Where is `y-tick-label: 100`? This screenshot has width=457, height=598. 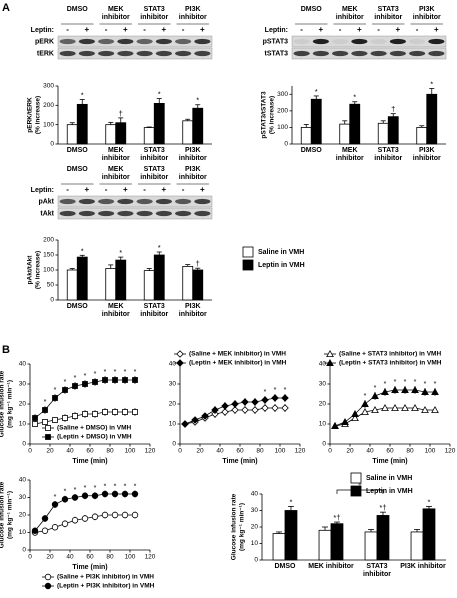 y-tick-label: 100 is located at coordinates (282, 127).